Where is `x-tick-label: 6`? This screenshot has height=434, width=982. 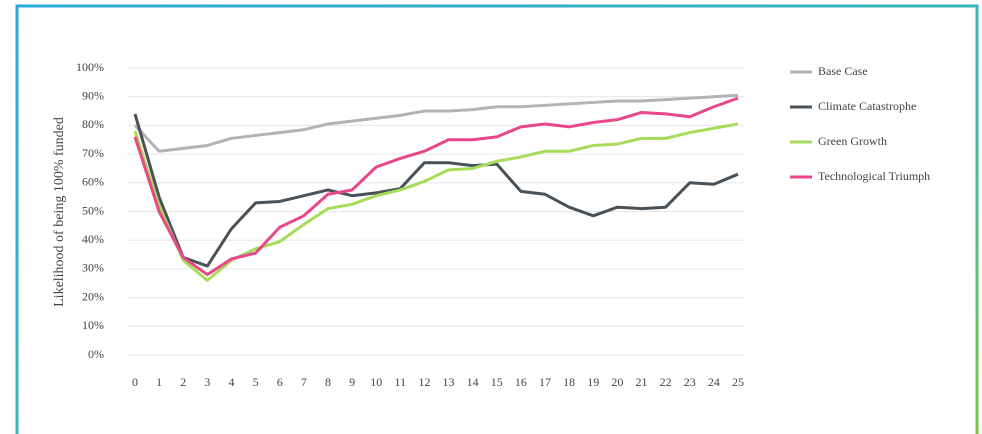 x-tick-label: 6 is located at coordinates (280, 382).